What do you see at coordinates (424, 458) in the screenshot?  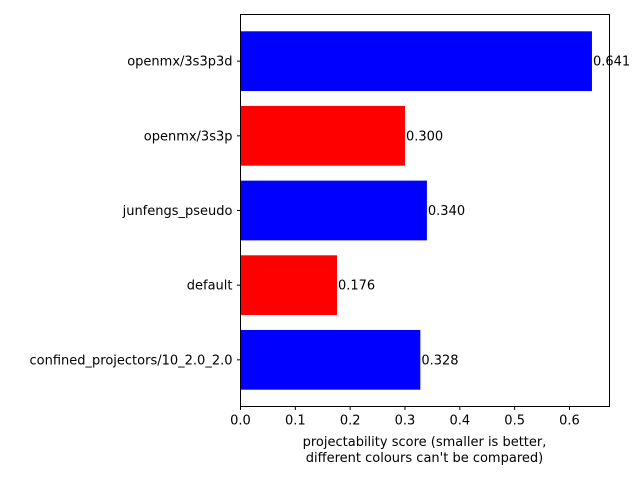 I see `x-axis-title-line-2: different colours can't be compared)` at bounding box center [424, 458].